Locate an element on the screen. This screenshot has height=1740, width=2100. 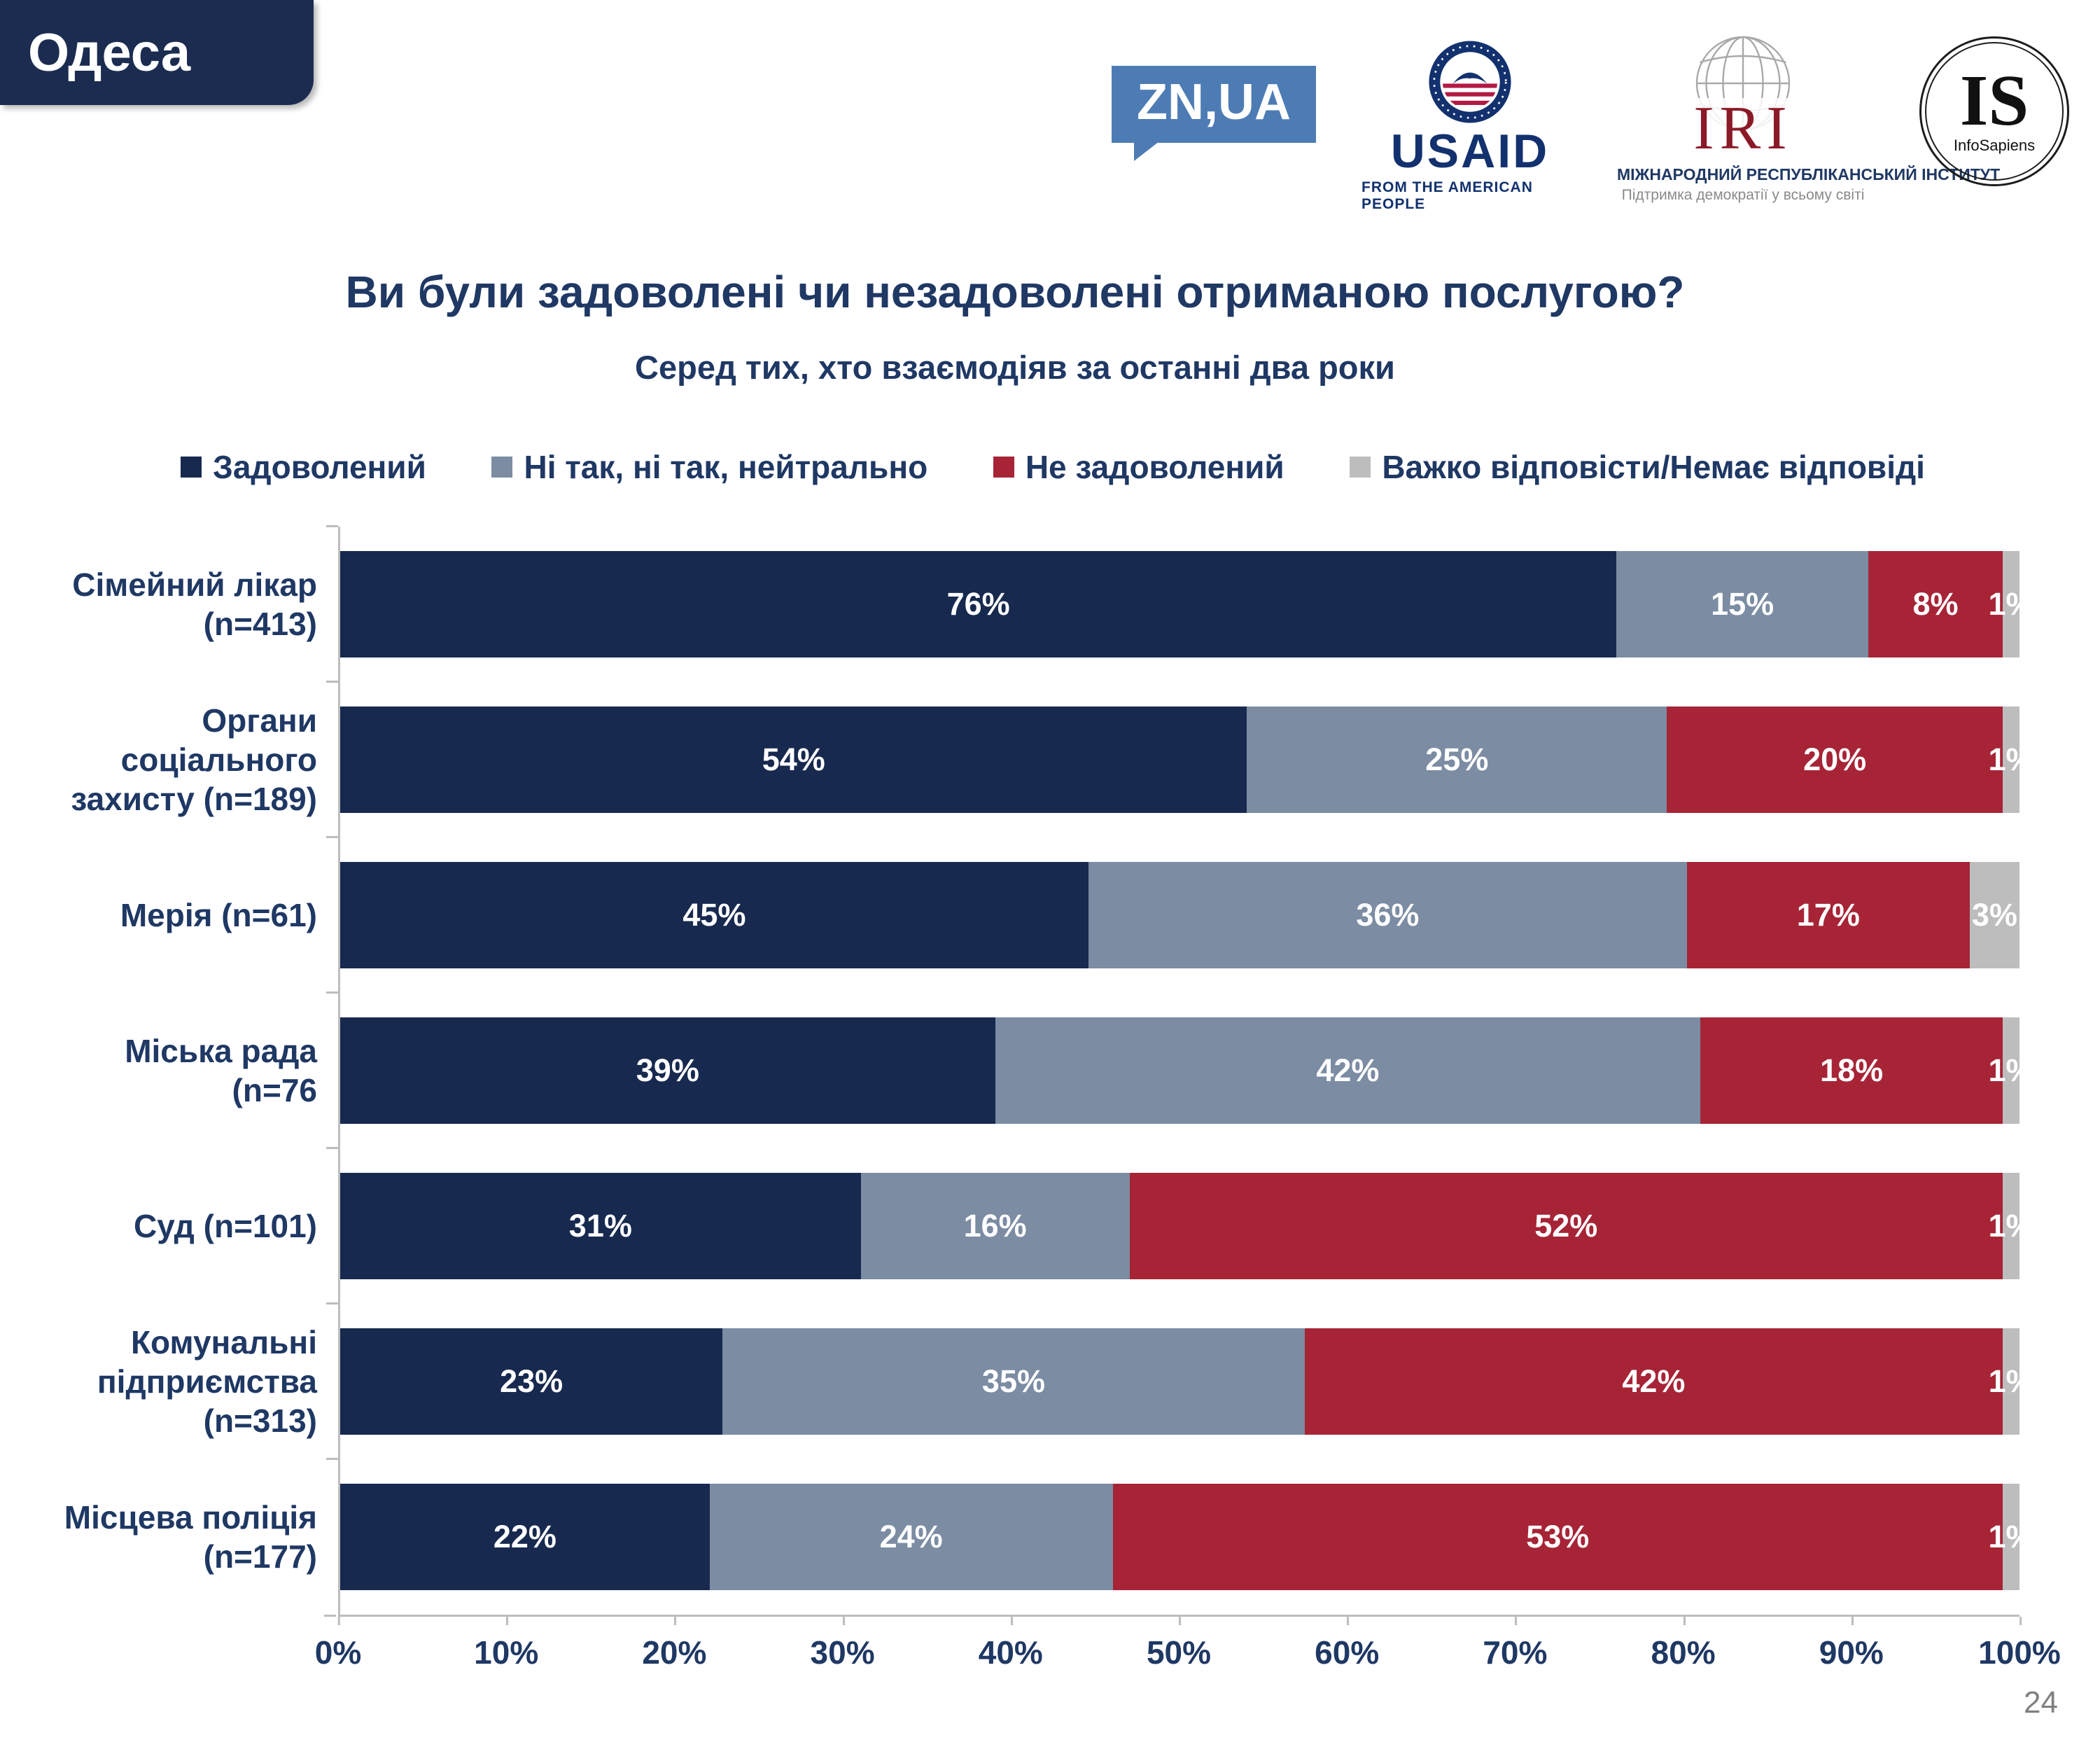
region-label-box: Одеса is located at coordinates (157, 52).